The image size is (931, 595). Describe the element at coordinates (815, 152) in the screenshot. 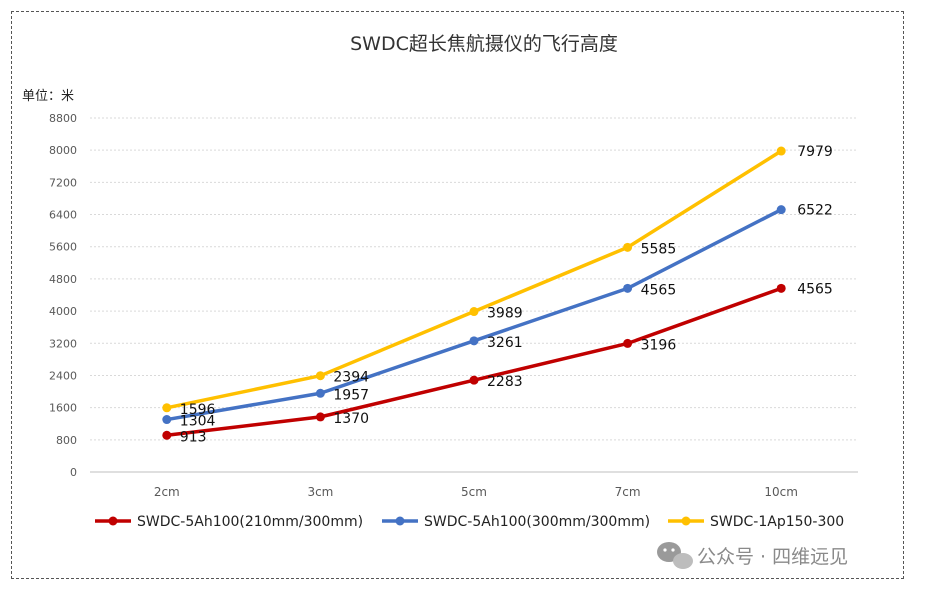

I see `data-label: 7979` at that location.